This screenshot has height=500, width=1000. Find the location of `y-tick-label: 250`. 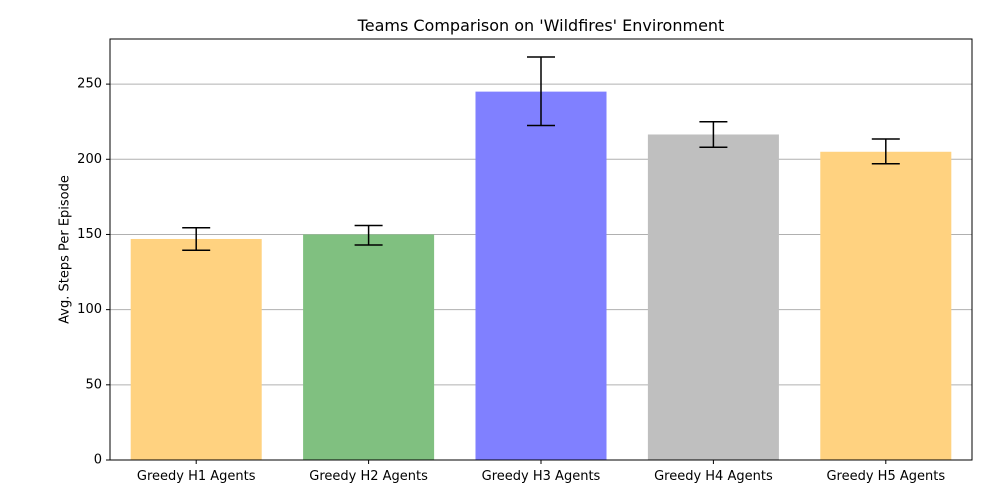

y-tick-label: 250 is located at coordinates (89, 84).